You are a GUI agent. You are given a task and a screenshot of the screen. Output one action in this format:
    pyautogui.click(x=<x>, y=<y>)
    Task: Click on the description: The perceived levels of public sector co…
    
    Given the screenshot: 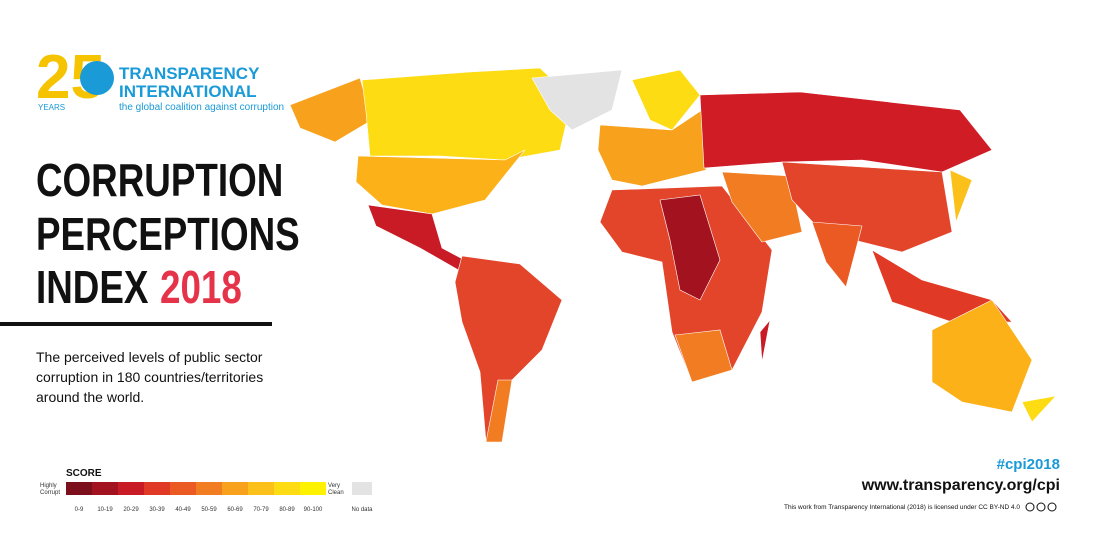 What is the action you would take?
    pyautogui.click(x=149, y=377)
    